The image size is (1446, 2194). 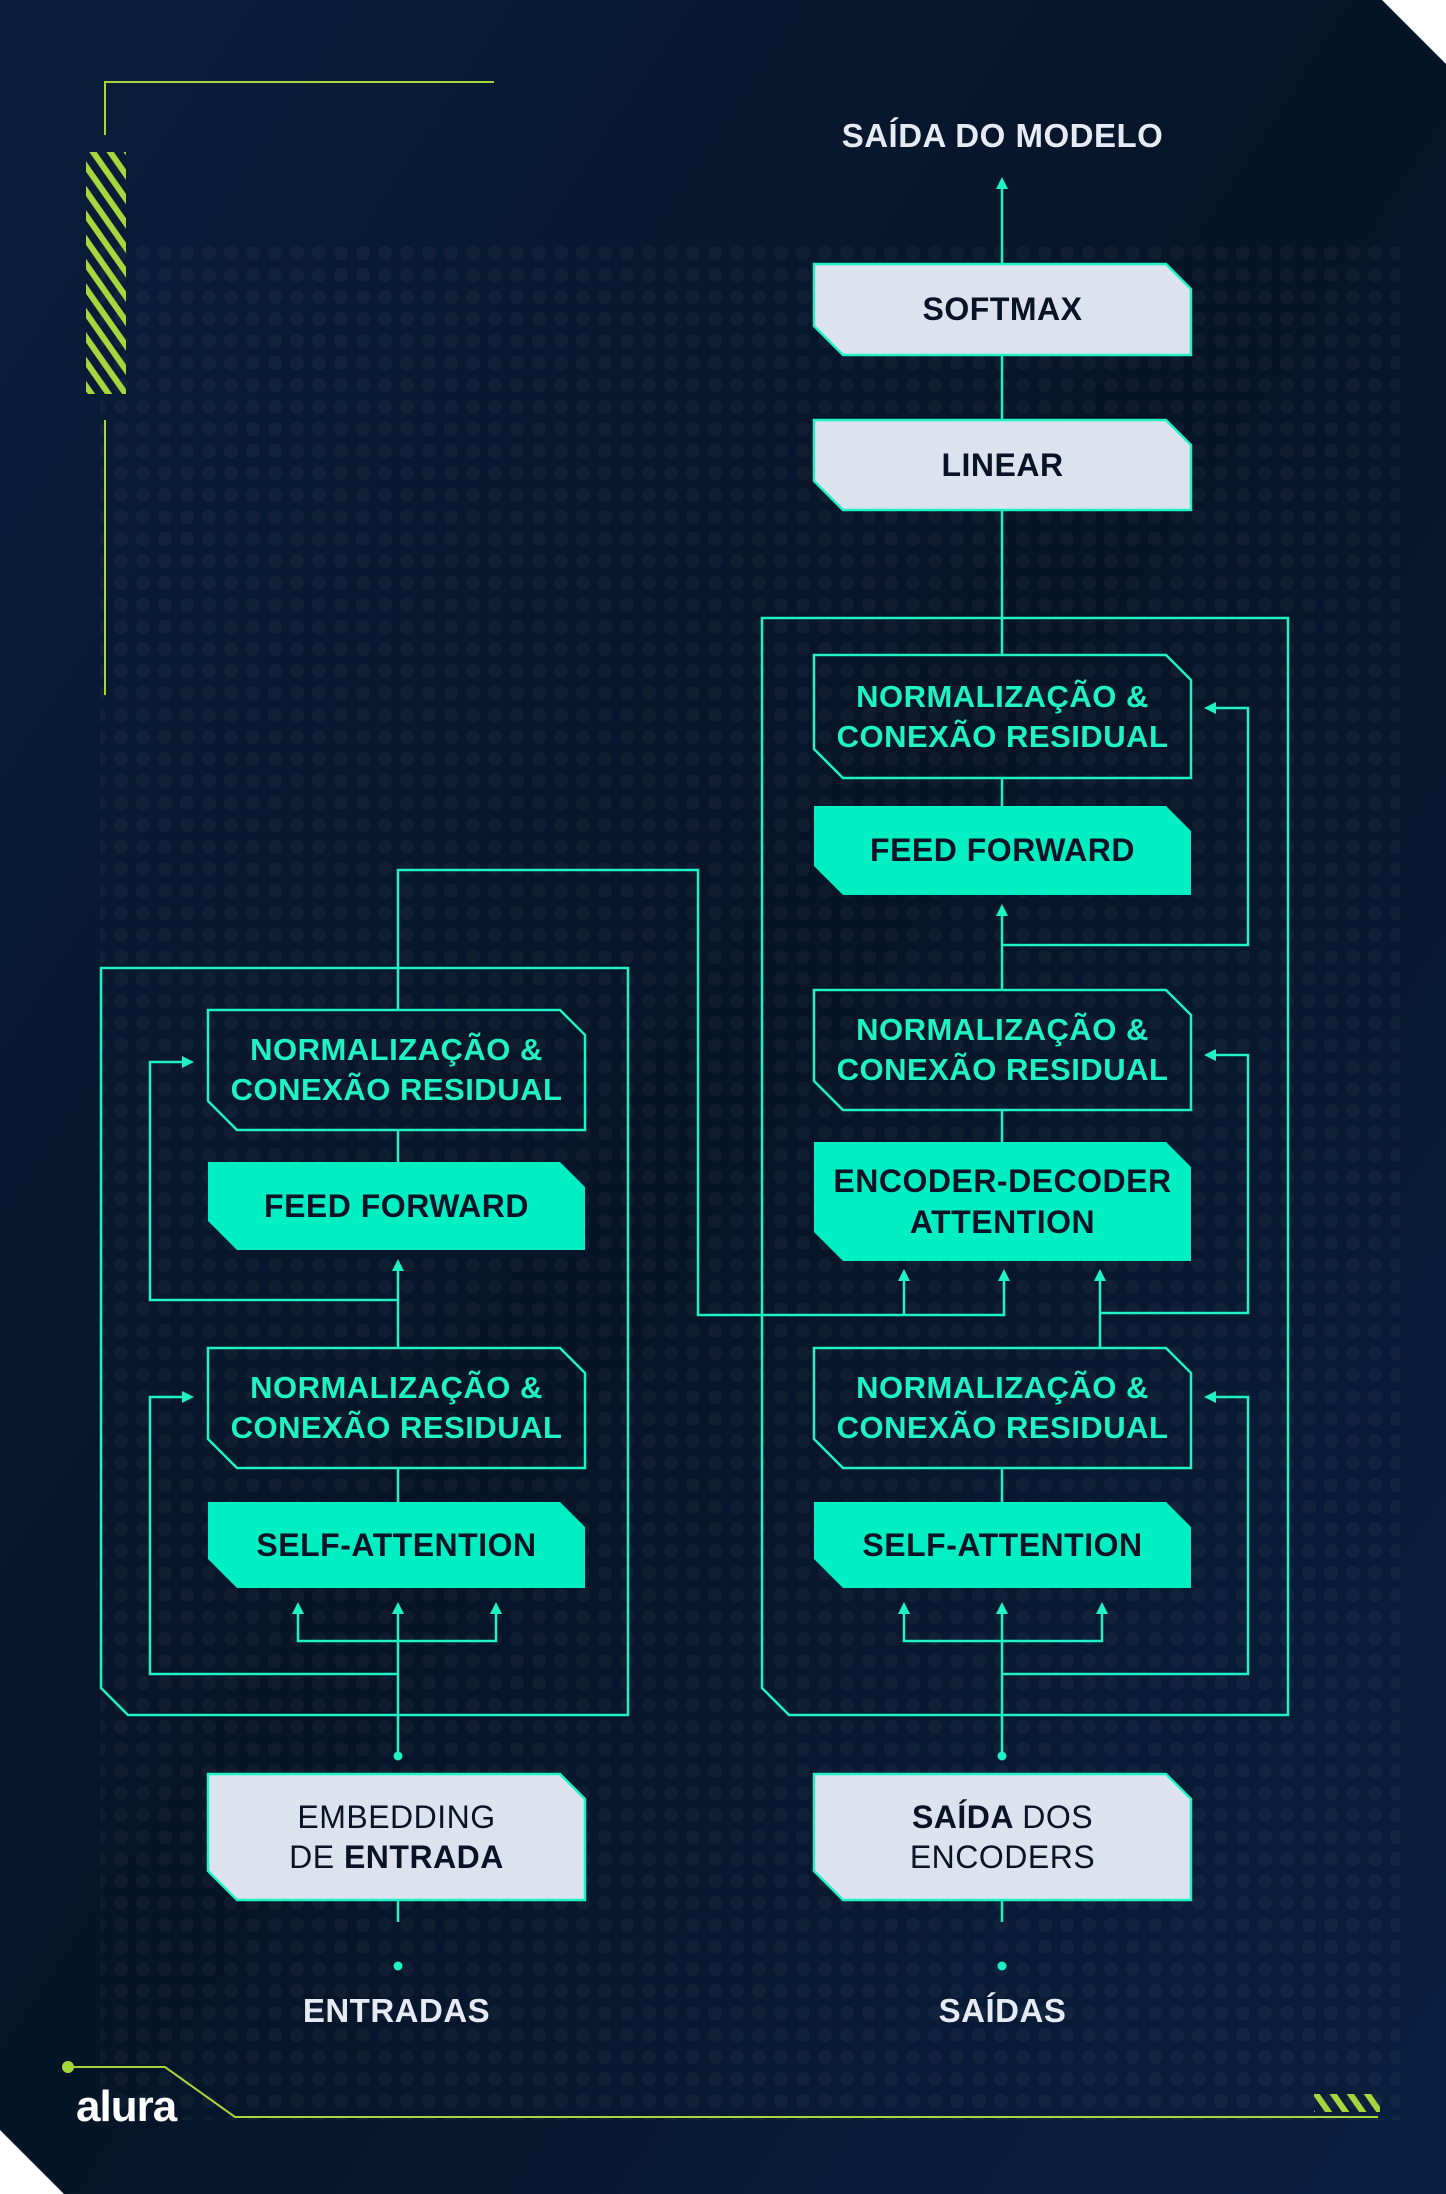 I want to click on linear-box, so click(x=1002, y=465).